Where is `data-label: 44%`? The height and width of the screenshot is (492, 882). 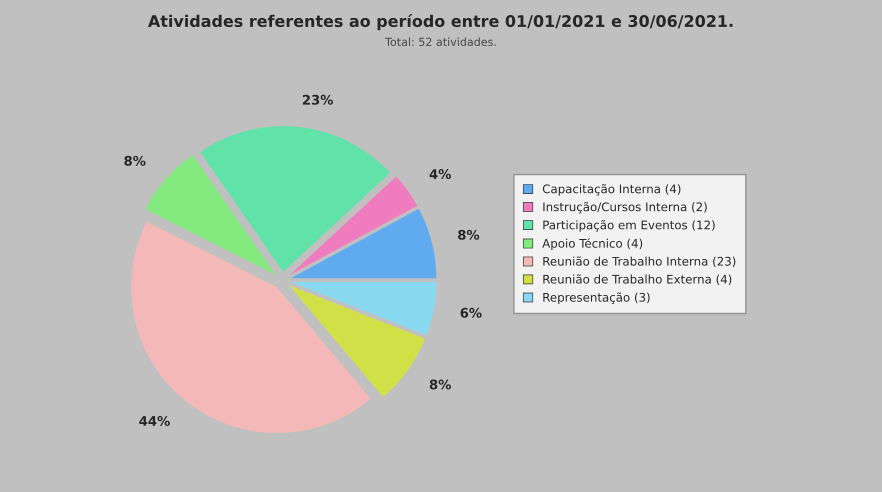
data-label: 44% is located at coordinates (154, 421).